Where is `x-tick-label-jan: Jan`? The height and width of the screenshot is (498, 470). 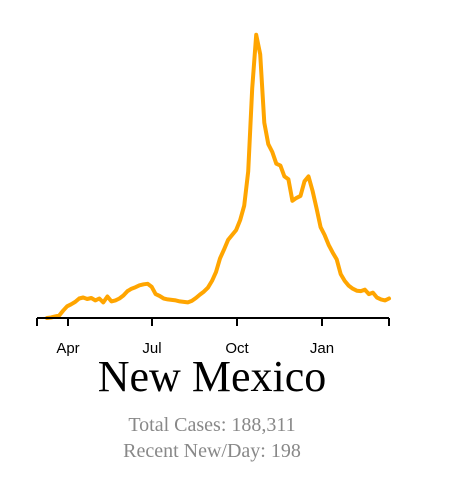
x-tick-label-jan: Jan is located at coordinates (322, 348).